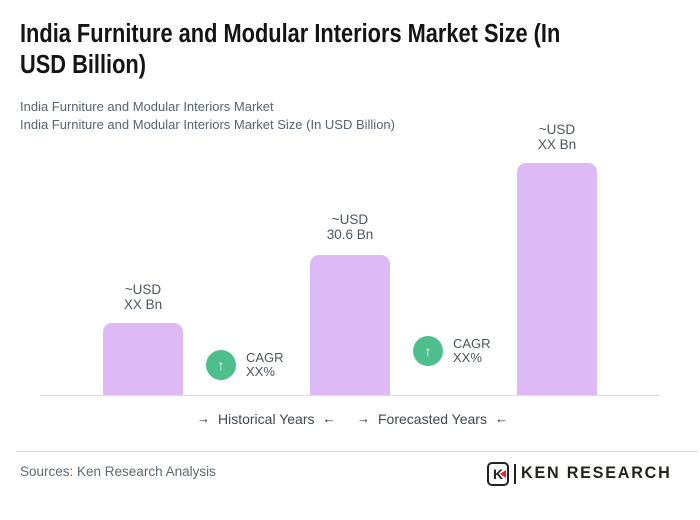 The width and height of the screenshot is (700, 520). What do you see at coordinates (557, 279) in the screenshot?
I see `bar-forecast` at bounding box center [557, 279].